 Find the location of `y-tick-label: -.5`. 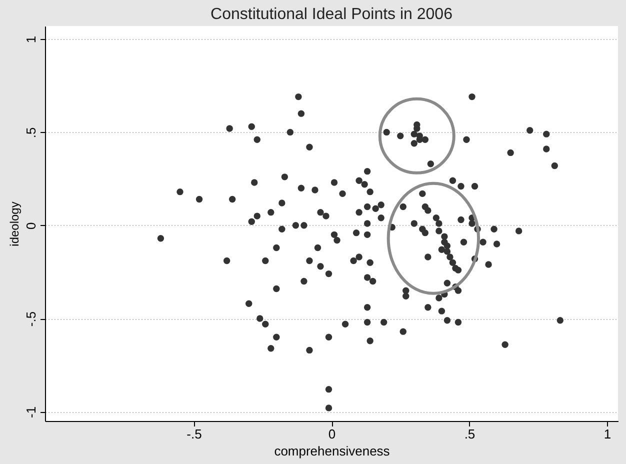

y-tick-label: -.5 is located at coordinates (31, 319).